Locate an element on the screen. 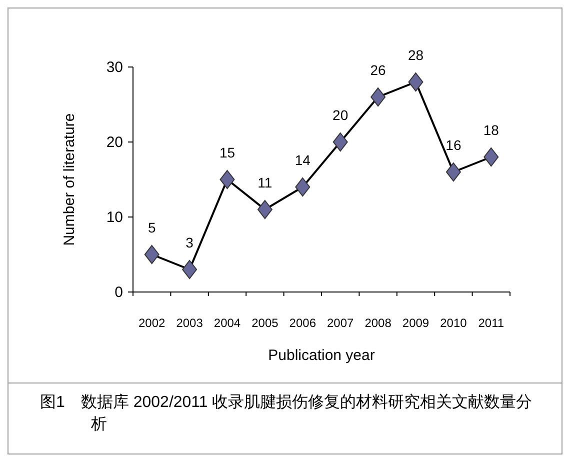  x-tick-label: 2008 is located at coordinates (378, 323).